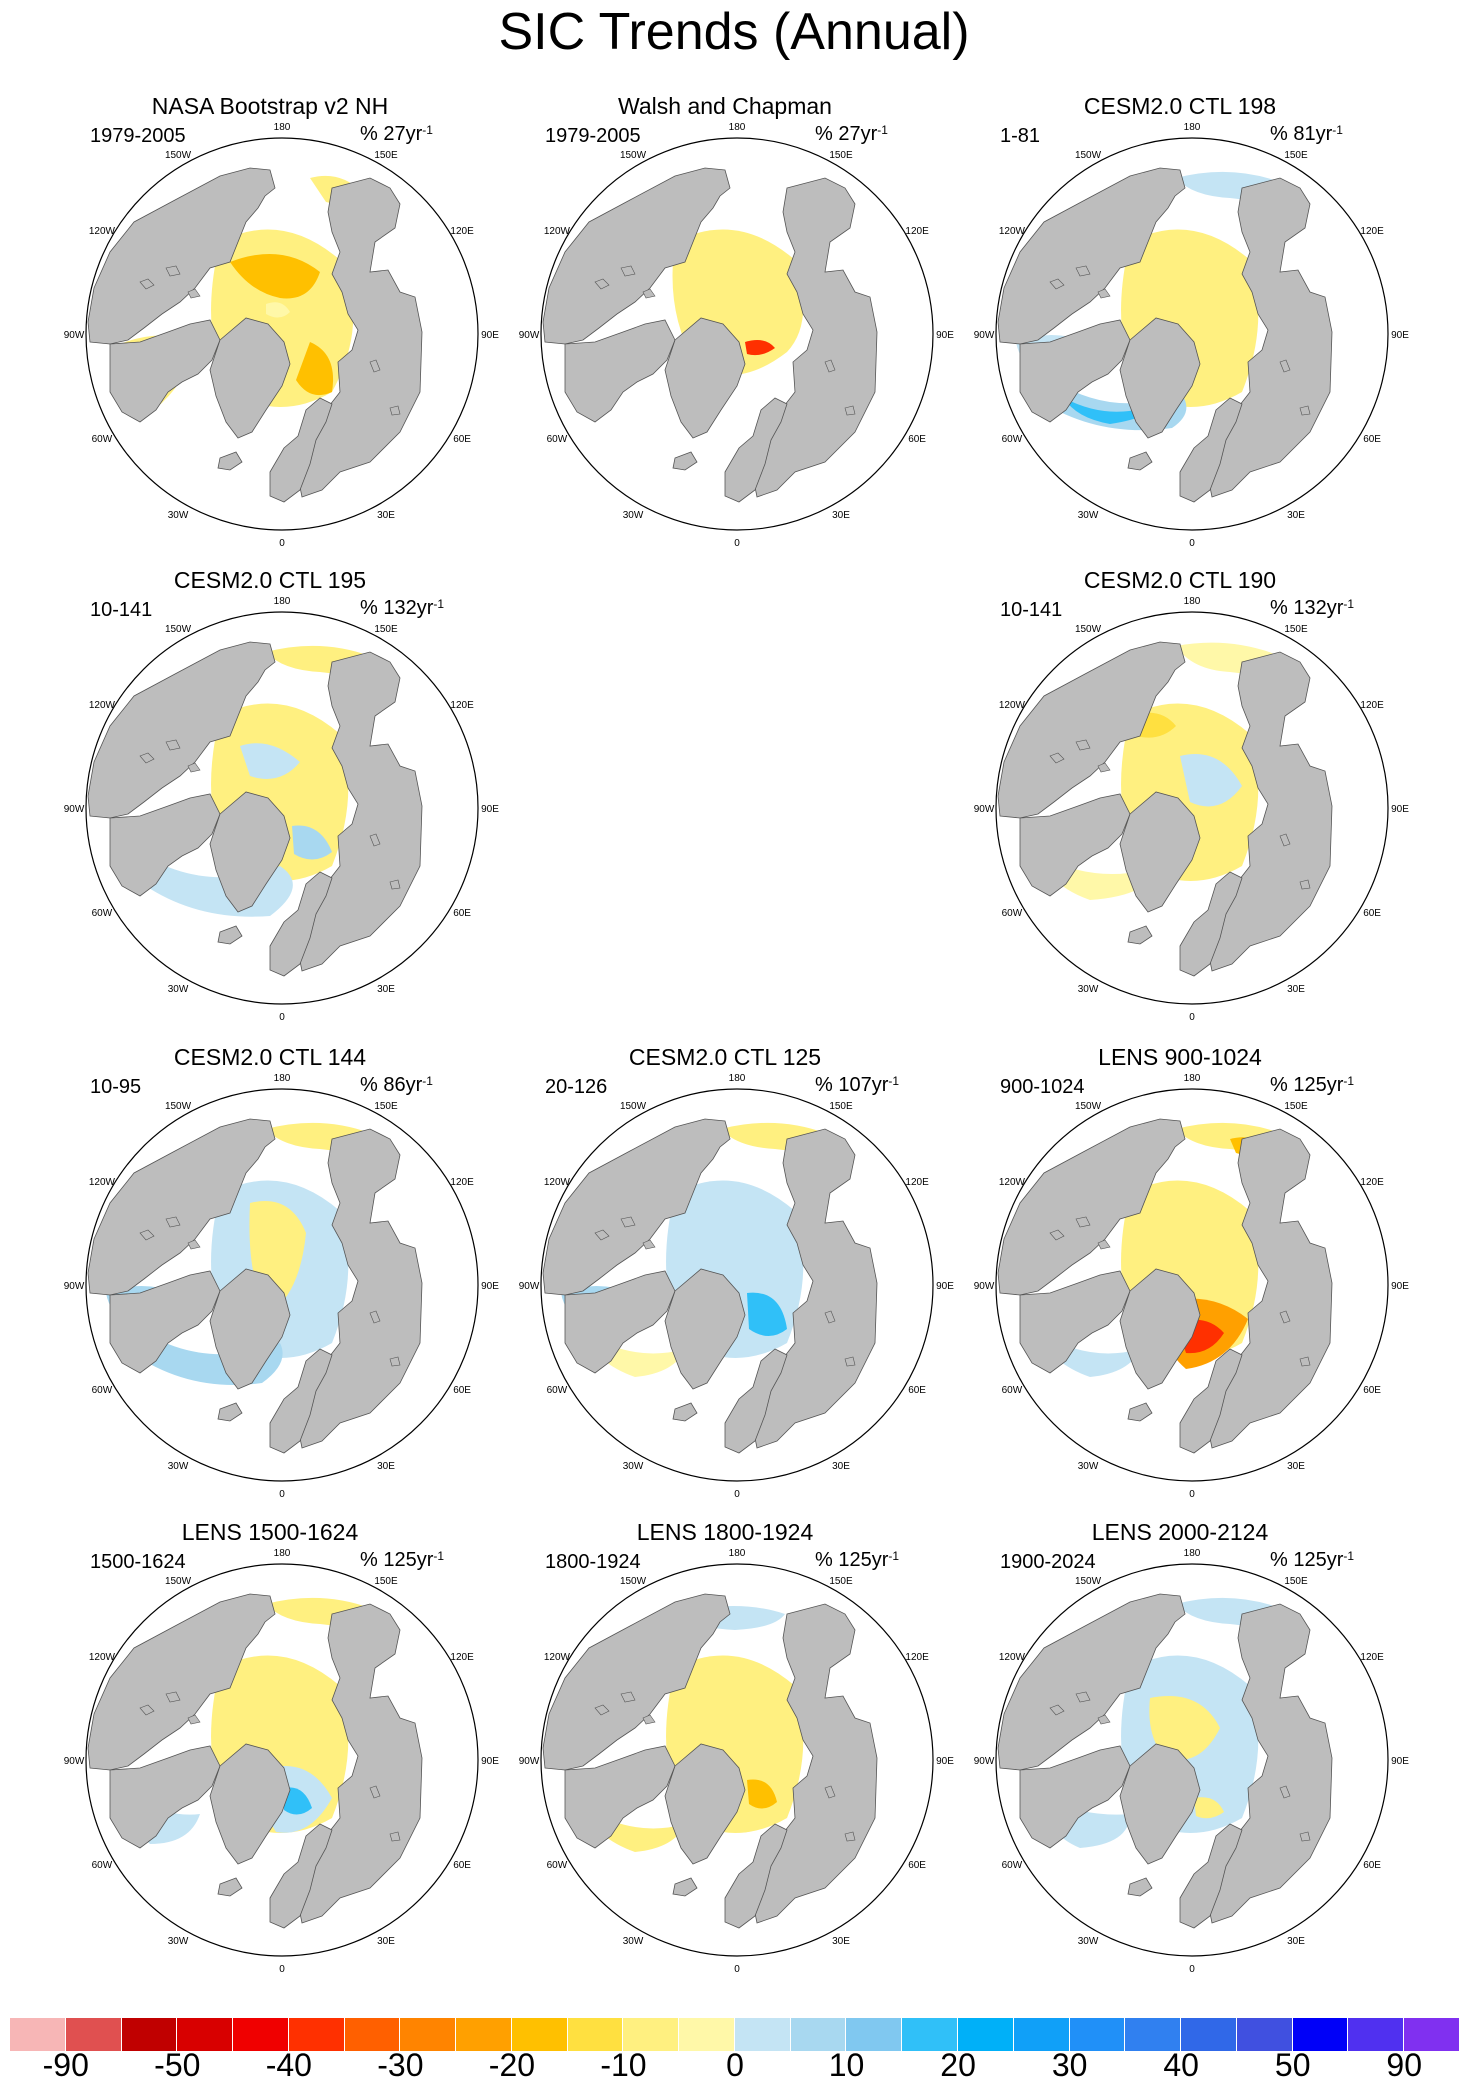 This screenshot has width=1468, height=2083. Describe the element at coordinates (1180, 1057) in the screenshot. I see `panel-title: LENS 900-1024` at that location.